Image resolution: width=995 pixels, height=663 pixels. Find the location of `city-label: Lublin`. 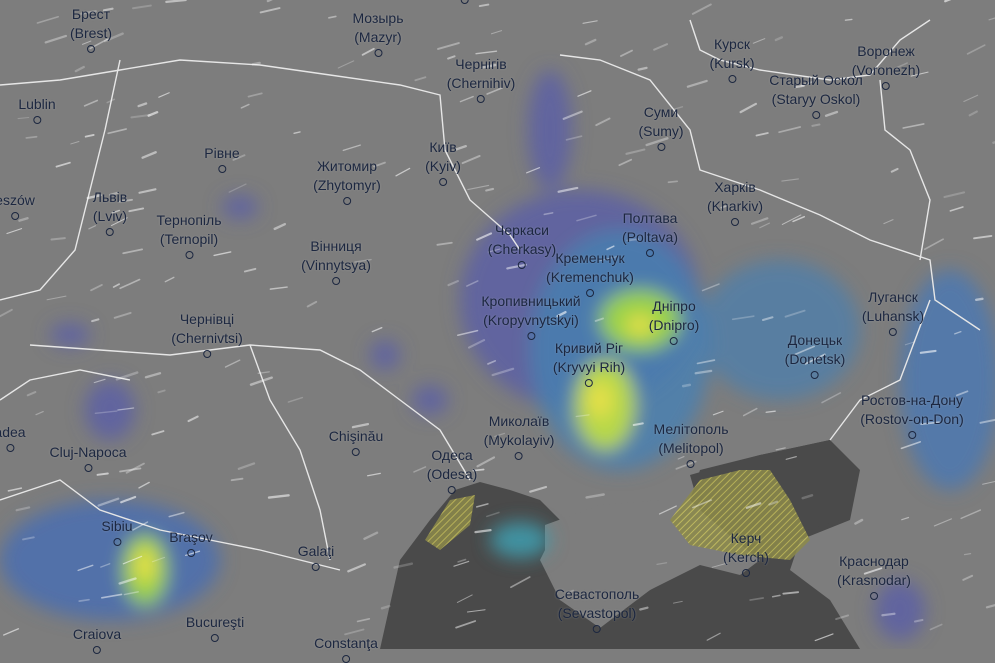

city-label: Lublin is located at coordinates (37, 109).